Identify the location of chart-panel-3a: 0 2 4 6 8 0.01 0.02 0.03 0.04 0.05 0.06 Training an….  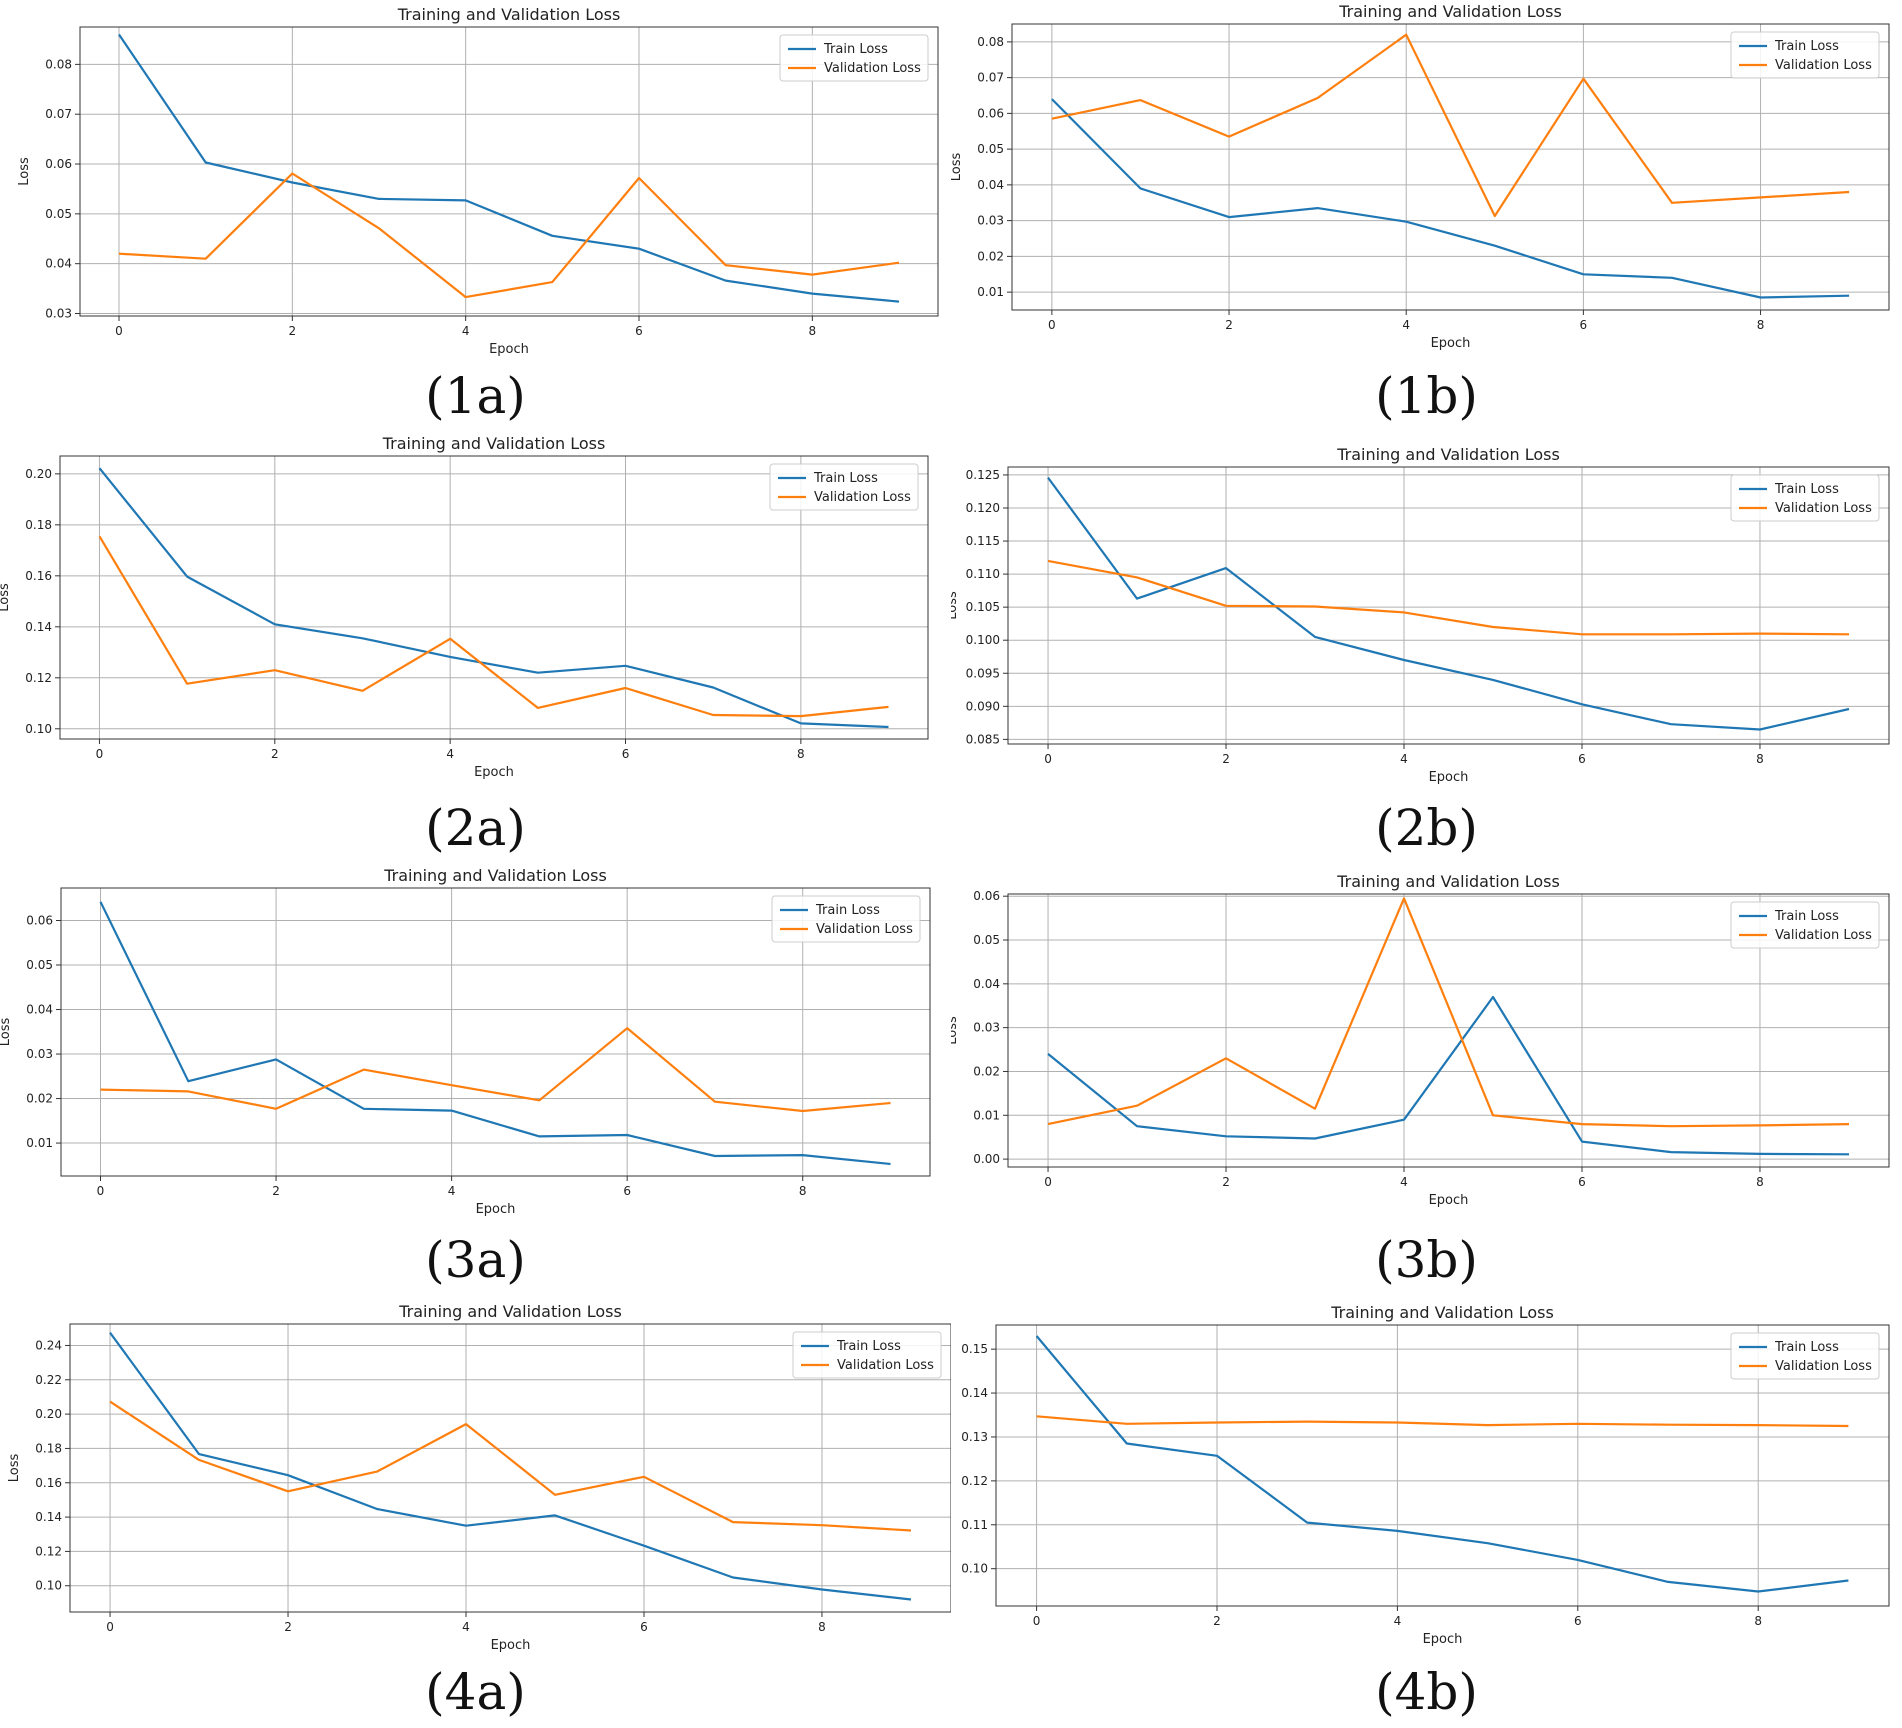
(475, 1080).